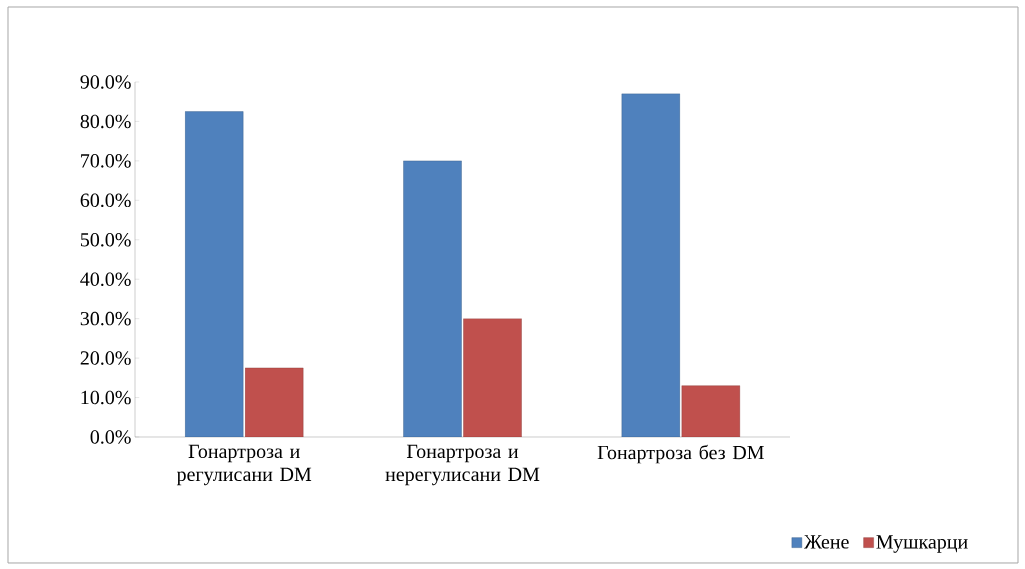 The height and width of the screenshot is (569, 1025). Describe the element at coordinates (244, 465) in the screenshot. I see `x-tick-label: Гонартроза и регулисани DM` at that location.